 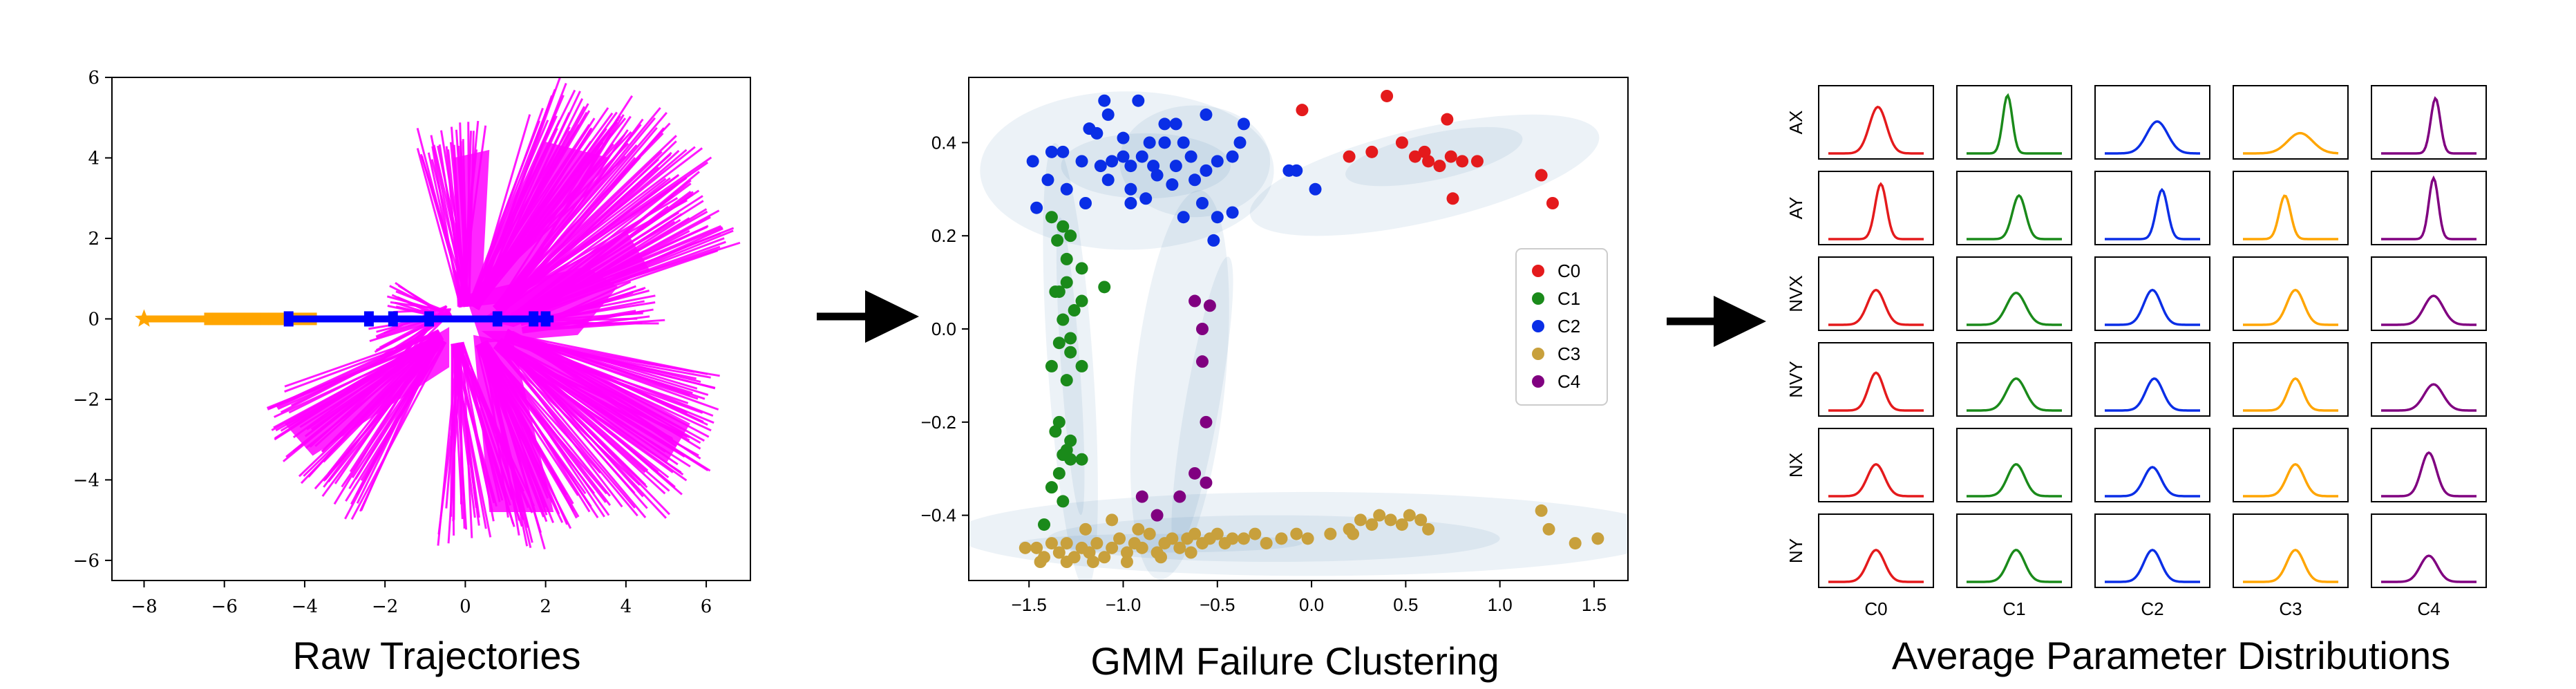 I want to click on gmm-x-tick-label: −1.0, so click(x=1123, y=605).